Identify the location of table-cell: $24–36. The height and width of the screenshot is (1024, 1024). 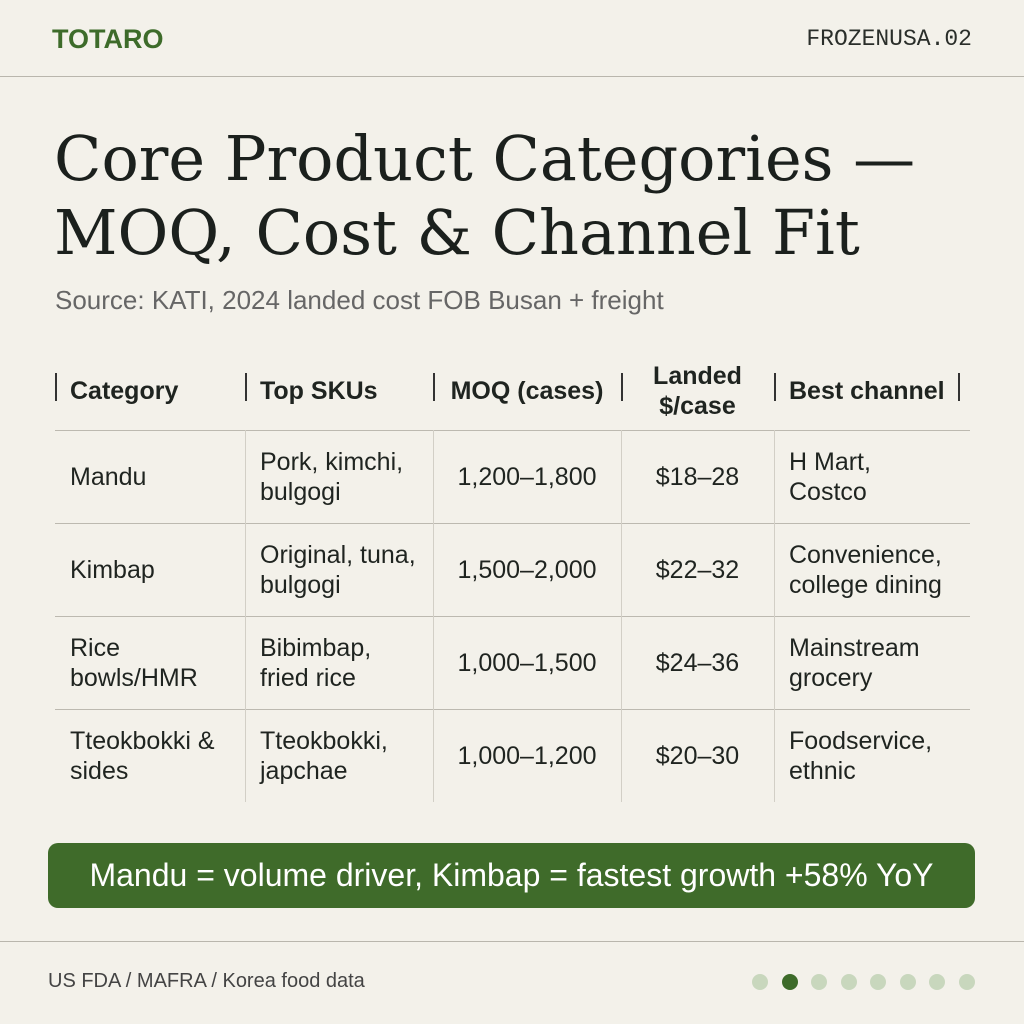
(697, 662).